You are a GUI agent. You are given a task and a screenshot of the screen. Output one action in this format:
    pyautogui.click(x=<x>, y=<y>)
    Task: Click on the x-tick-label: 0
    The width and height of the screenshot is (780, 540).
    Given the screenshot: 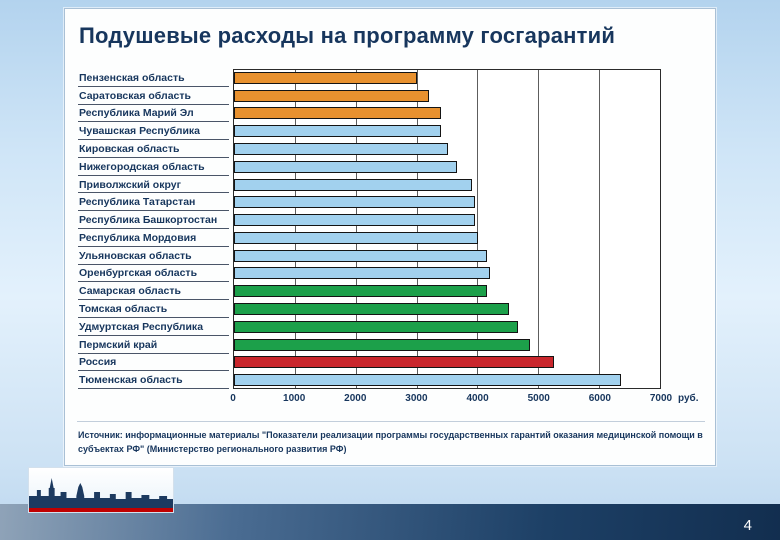 What is the action you would take?
    pyautogui.click(x=233, y=398)
    